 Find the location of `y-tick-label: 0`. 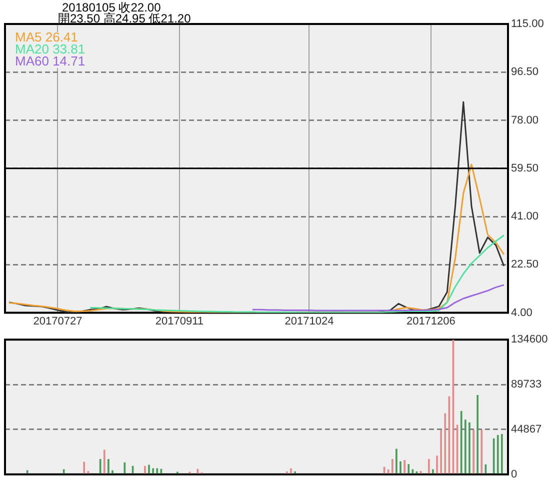

y-tick-label: 0 is located at coordinates (514, 474).